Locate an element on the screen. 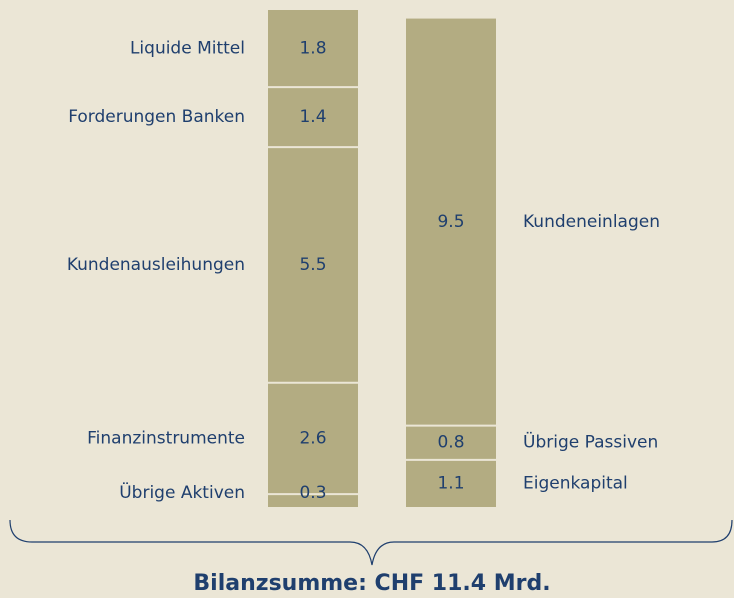 The height and width of the screenshot is (598, 734). value-label: 2.6 is located at coordinates (312, 438).